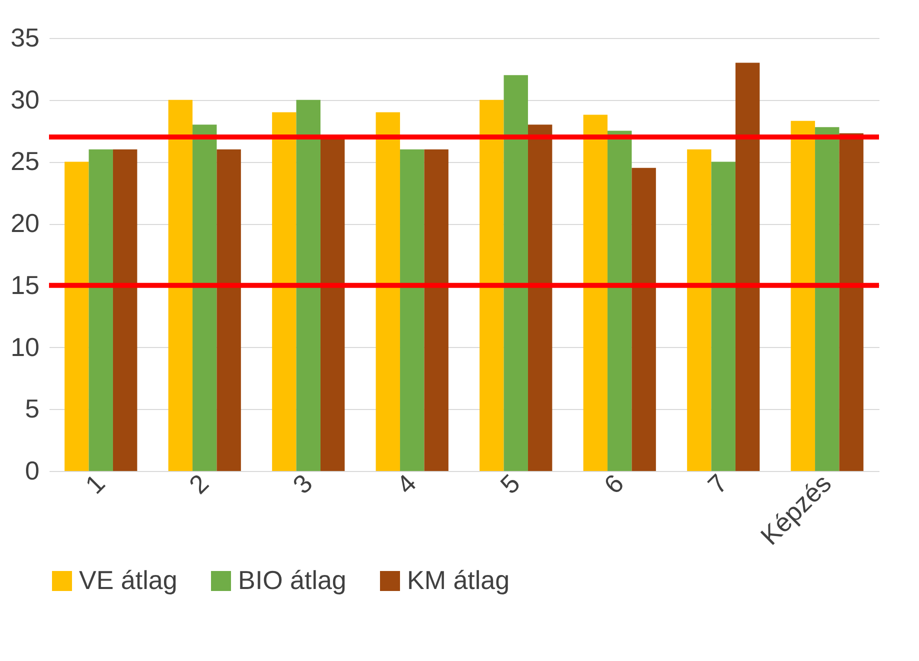 The image size is (919, 661). Describe the element at coordinates (406, 484) in the screenshot. I see `x-tick-label: 4` at that location.